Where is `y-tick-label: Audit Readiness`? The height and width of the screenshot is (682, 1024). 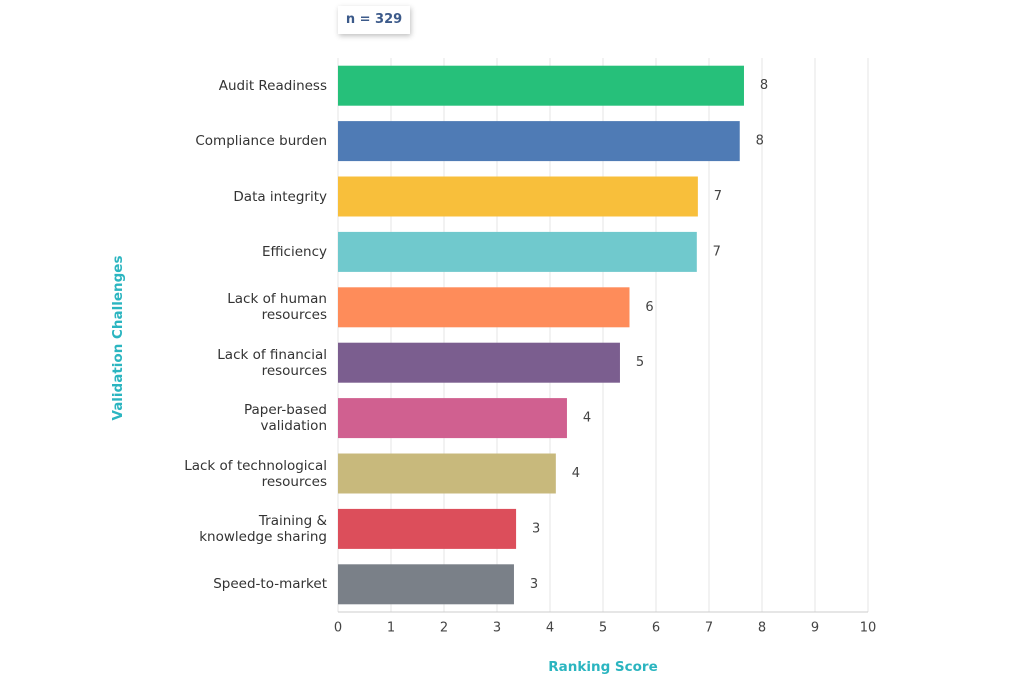 y-tick-label: Audit Readiness is located at coordinates (272, 85).